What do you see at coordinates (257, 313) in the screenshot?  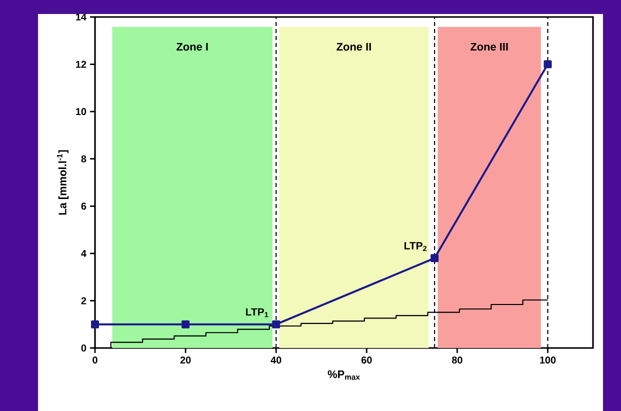 I see `annotation: LTP$_{1}$` at bounding box center [257, 313].